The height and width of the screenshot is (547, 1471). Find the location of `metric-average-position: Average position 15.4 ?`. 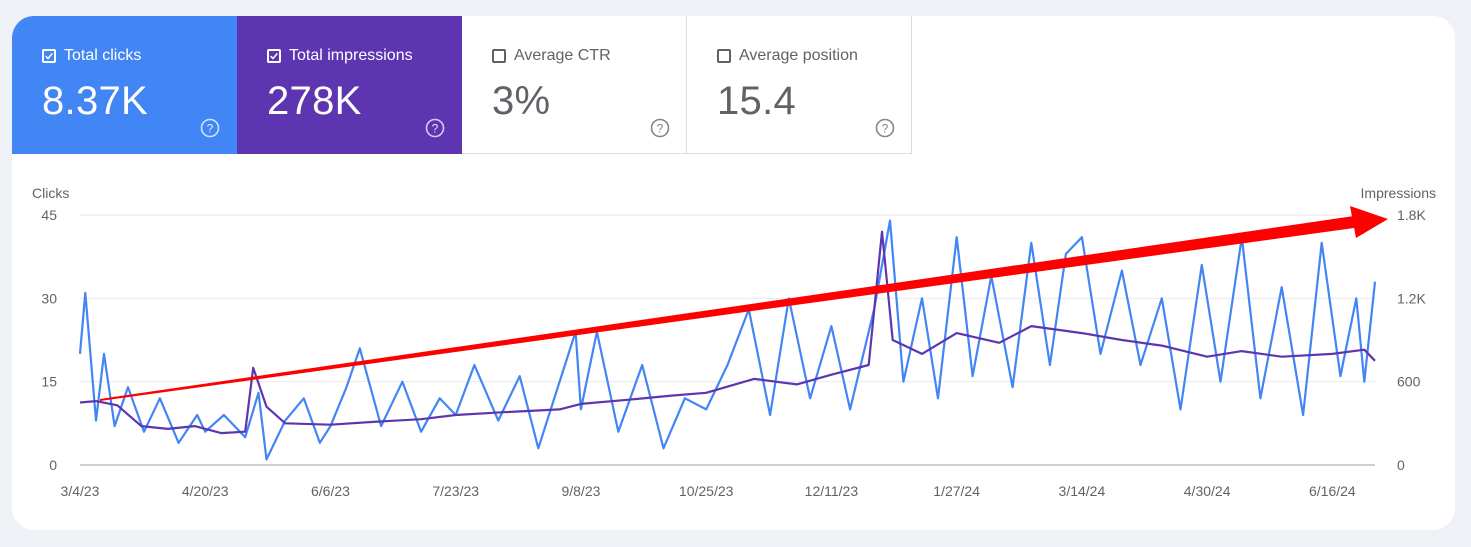

metric-average-position: Average position 15.4 ? is located at coordinates (799, 85).